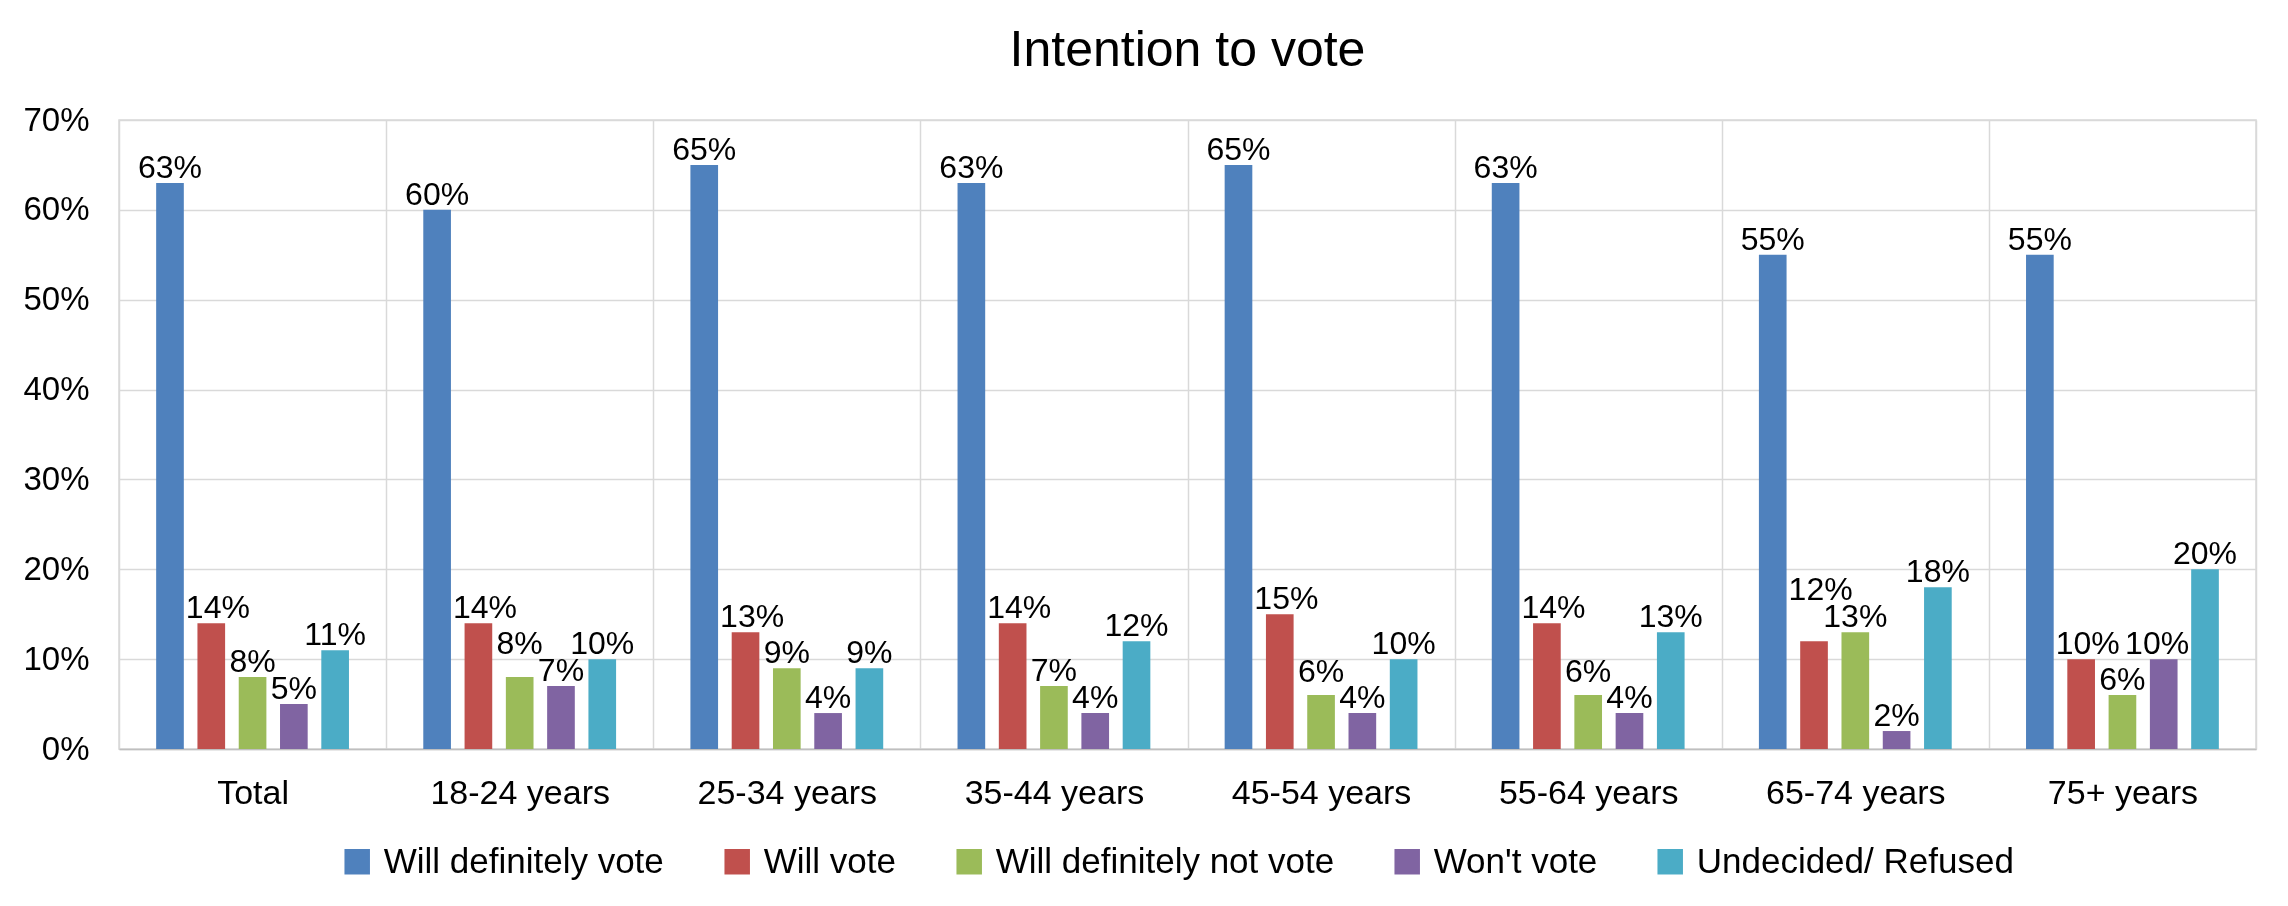 The height and width of the screenshot is (906, 2288). What do you see at coordinates (520, 791) in the screenshot?
I see `x-tick-label: 18-24 years` at bounding box center [520, 791].